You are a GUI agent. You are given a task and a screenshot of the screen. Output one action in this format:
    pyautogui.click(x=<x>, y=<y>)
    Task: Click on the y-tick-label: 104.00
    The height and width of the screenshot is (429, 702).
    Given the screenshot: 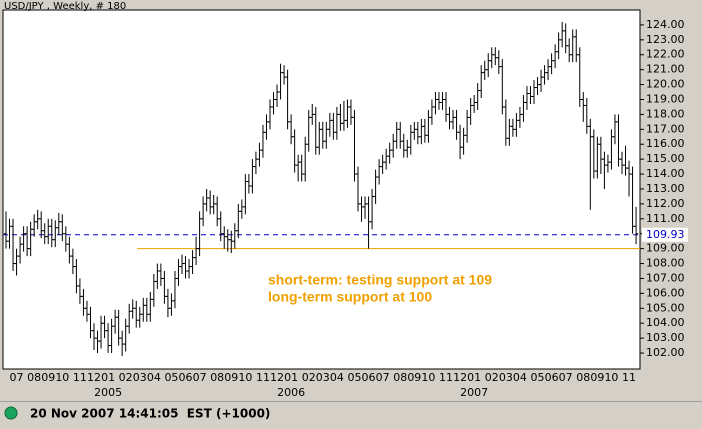 What is the action you would take?
    pyautogui.click(x=665, y=322)
    